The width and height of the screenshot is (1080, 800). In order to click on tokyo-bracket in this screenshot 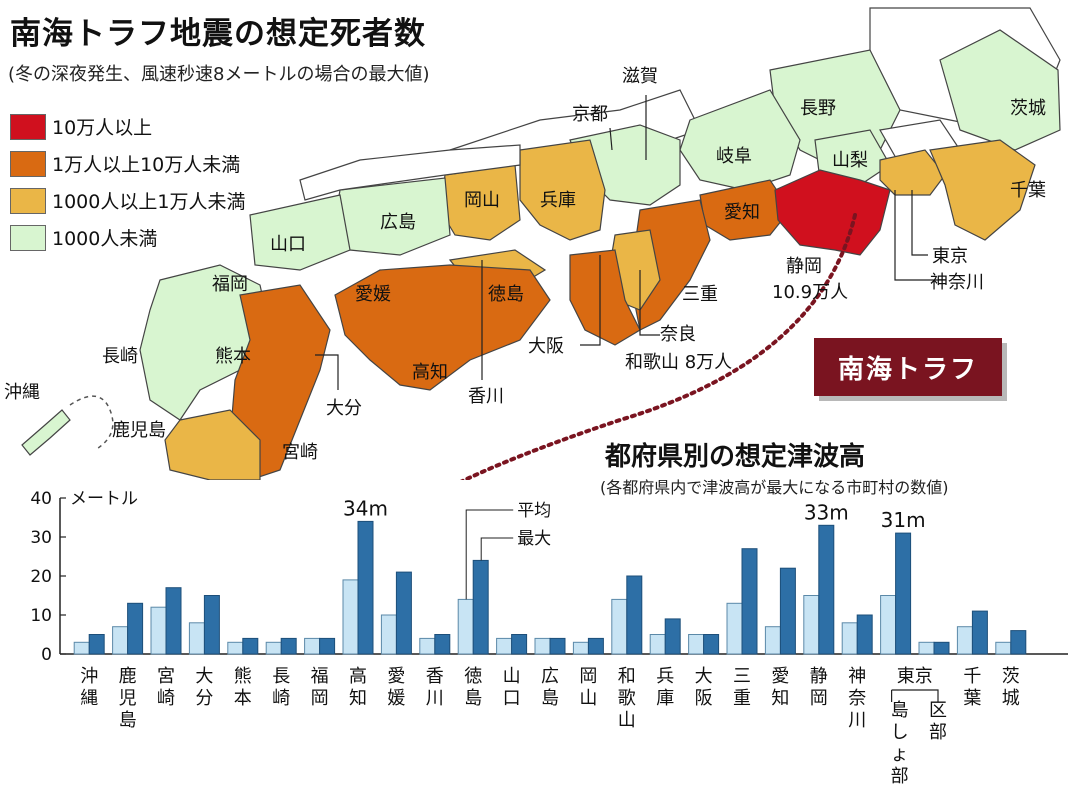, I will do `click(915, 695)`.